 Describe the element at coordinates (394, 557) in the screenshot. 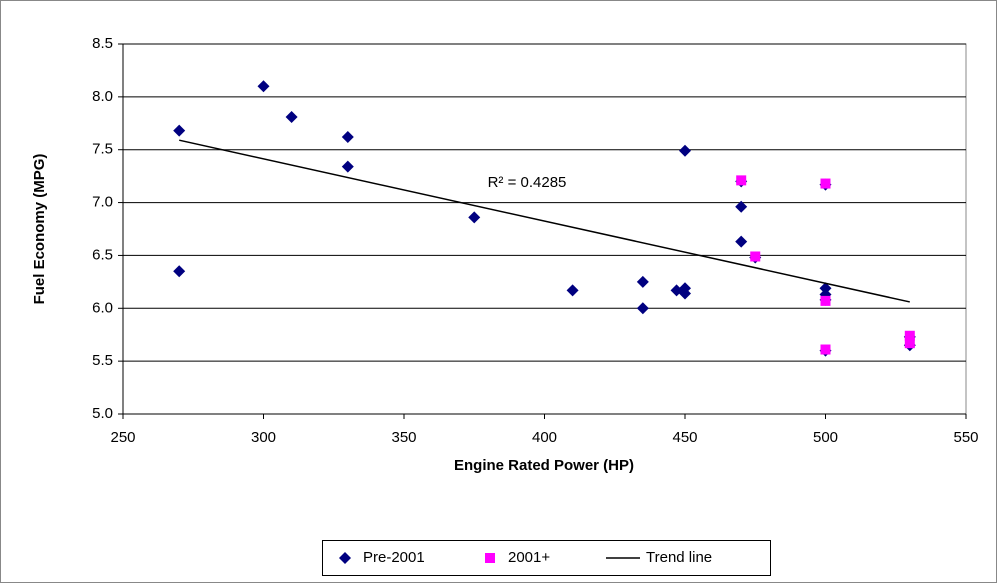

I see `legend-label: Pre-2001` at that location.